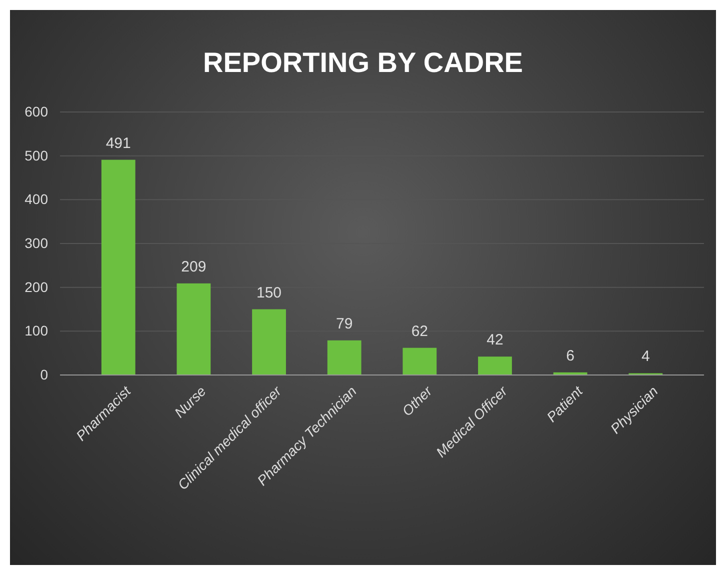 This screenshot has height=575, width=726. What do you see at coordinates (36, 155) in the screenshot?
I see `y-tick-label: 500` at bounding box center [36, 155].